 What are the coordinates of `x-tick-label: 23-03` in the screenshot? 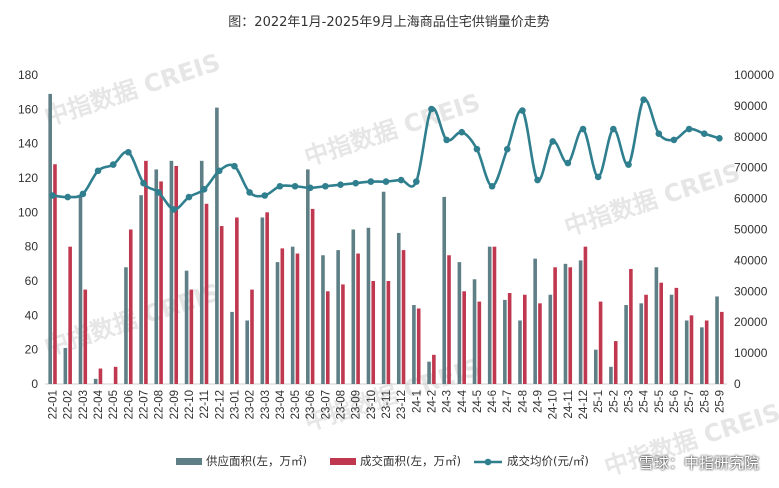 It's located at (266, 404).